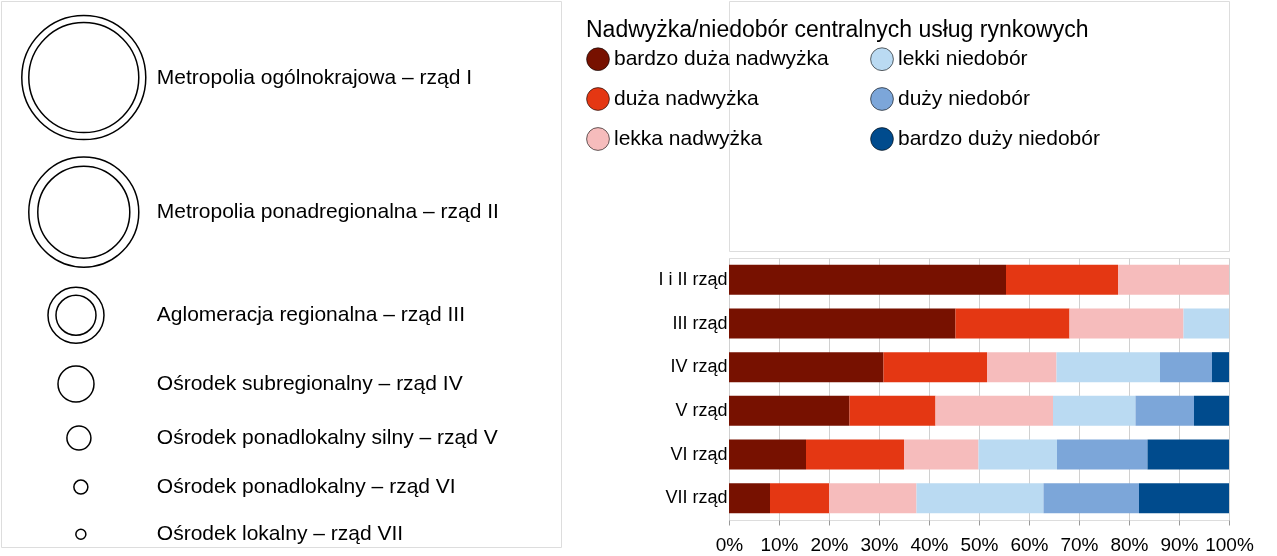 The height and width of the screenshot is (556, 1277). What do you see at coordinates (327, 436) in the screenshot?
I see `text: Ośrodek ponadlokalny silny – rząd V` at bounding box center [327, 436].